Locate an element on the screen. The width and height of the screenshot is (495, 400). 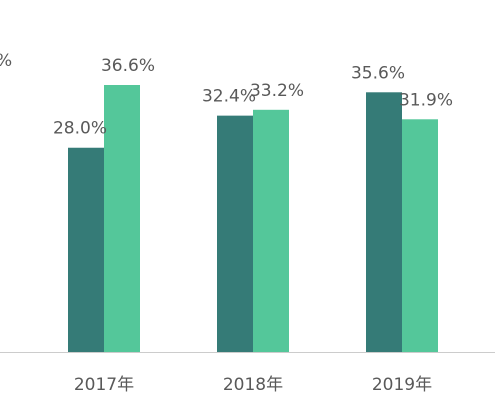
cropped-edge-label: % is located at coordinates (6, 61).